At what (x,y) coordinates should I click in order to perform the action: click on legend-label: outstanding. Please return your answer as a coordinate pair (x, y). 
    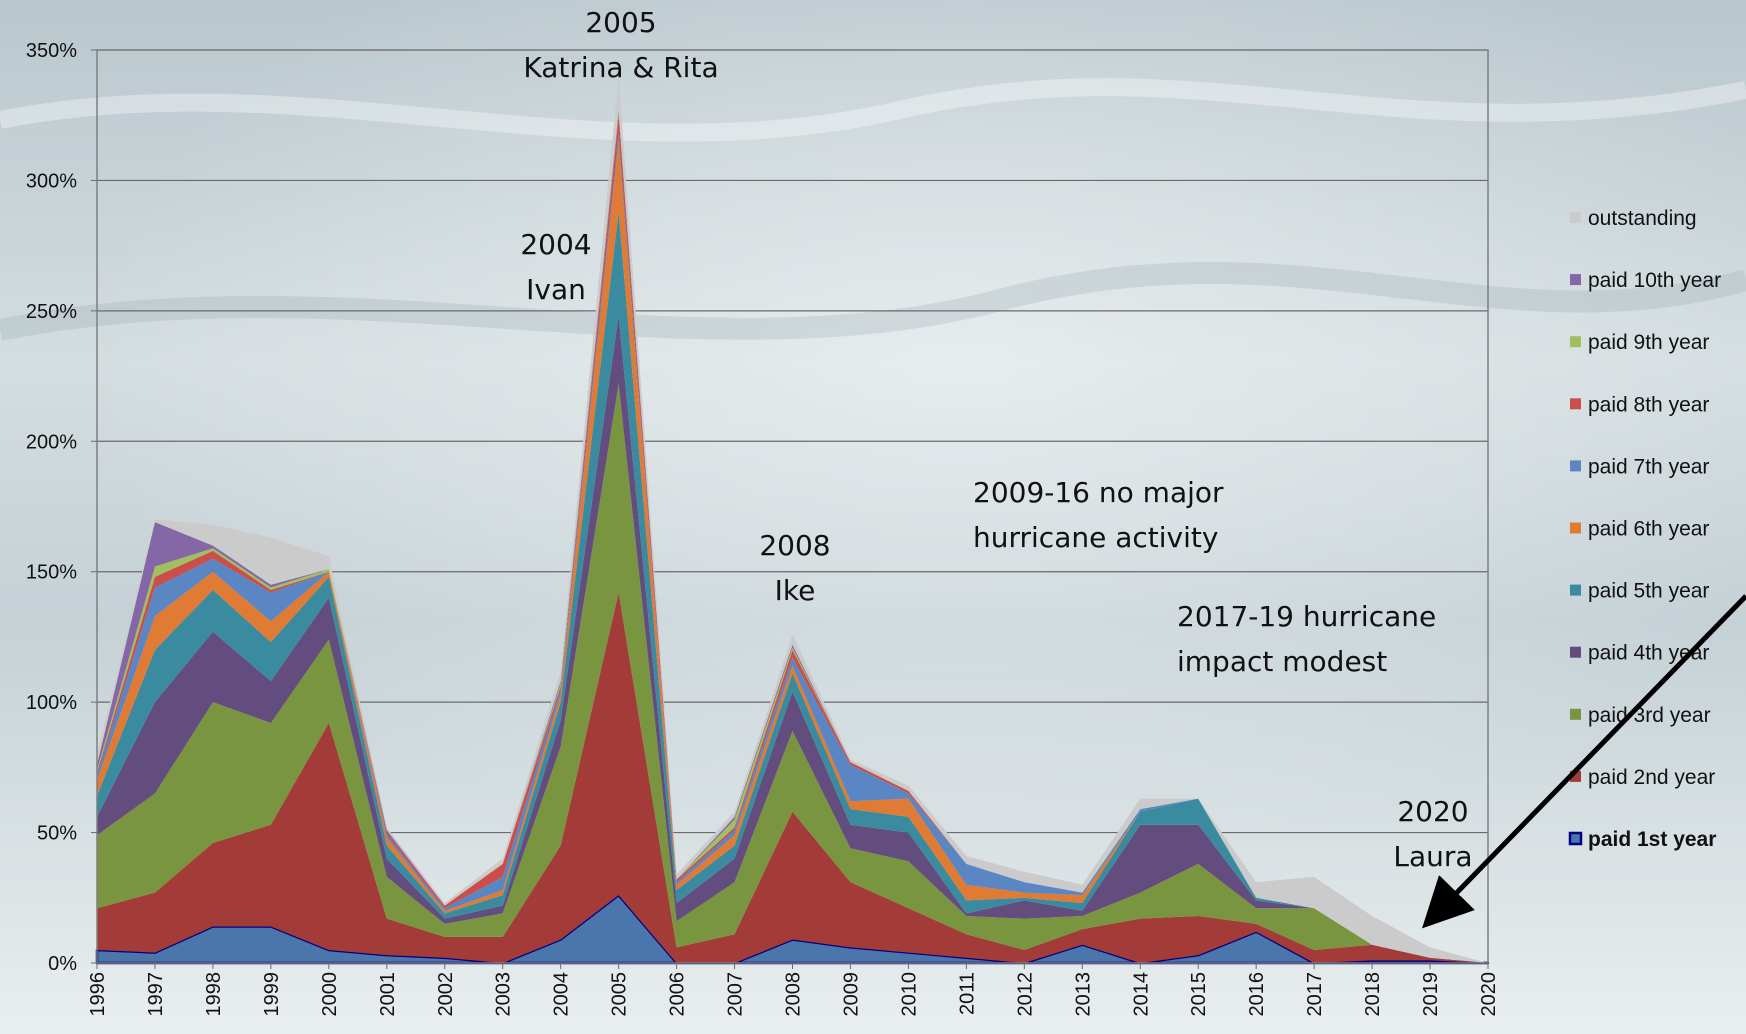
    Looking at the image, I should click on (1642, 218).